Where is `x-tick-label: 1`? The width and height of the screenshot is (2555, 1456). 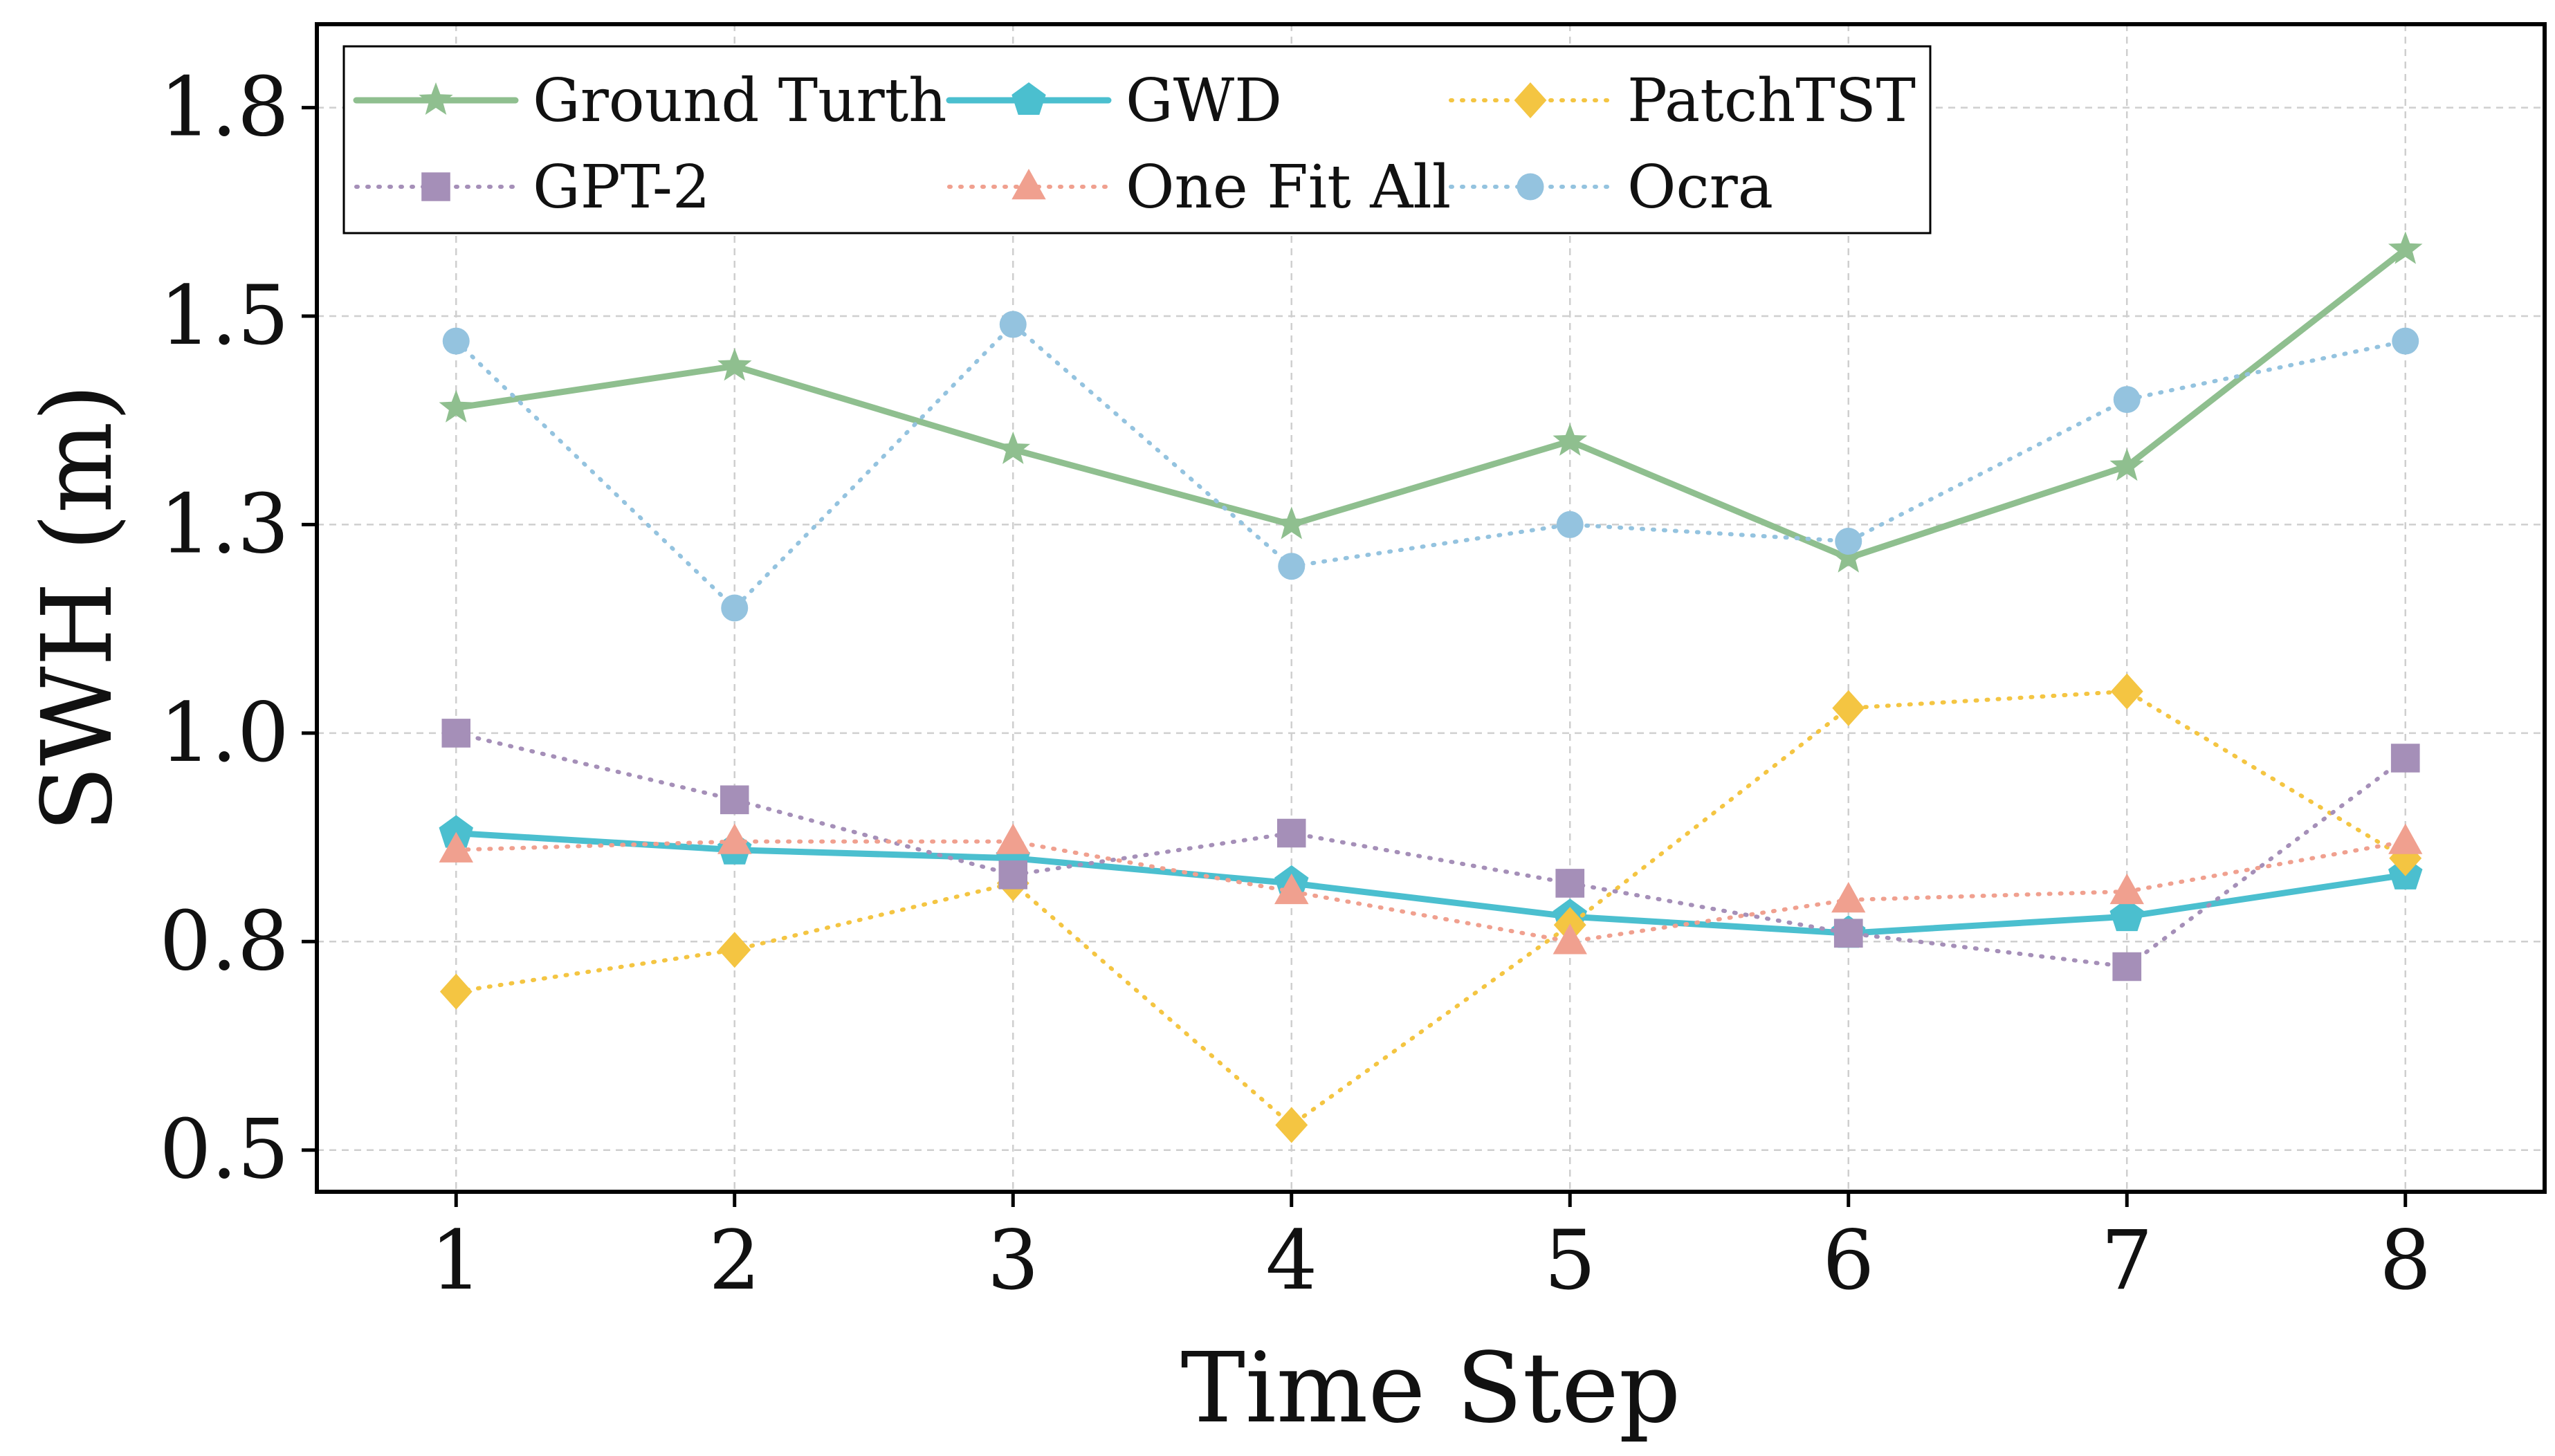
x-tick-label: 1 is located at coordinates (456, 1260).